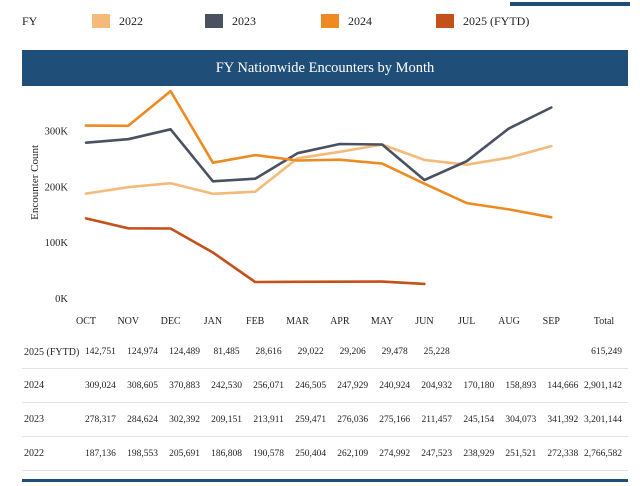 Image resolution: width=640 pixels, height=486 pixels. I want to click on table-cell: 187,136, so click(100, 453).